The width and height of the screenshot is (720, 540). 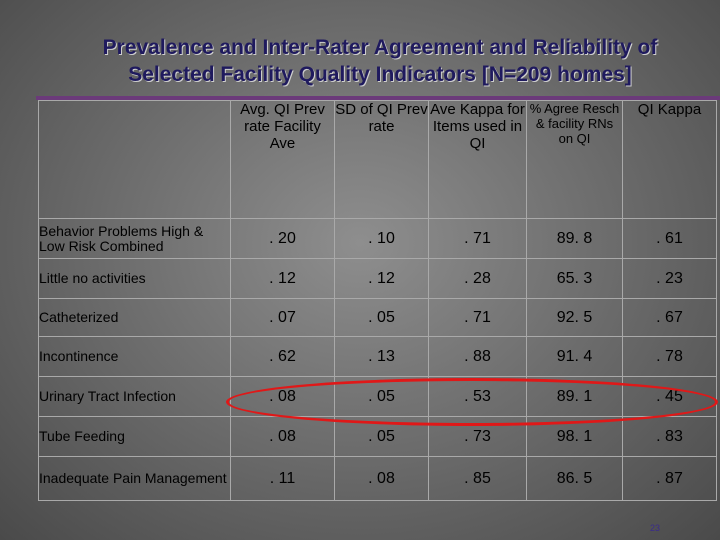 What do you see at coordinates (655, 528) in the screenshot?
I see `page-number: 23` at bounding box center [655, 528].